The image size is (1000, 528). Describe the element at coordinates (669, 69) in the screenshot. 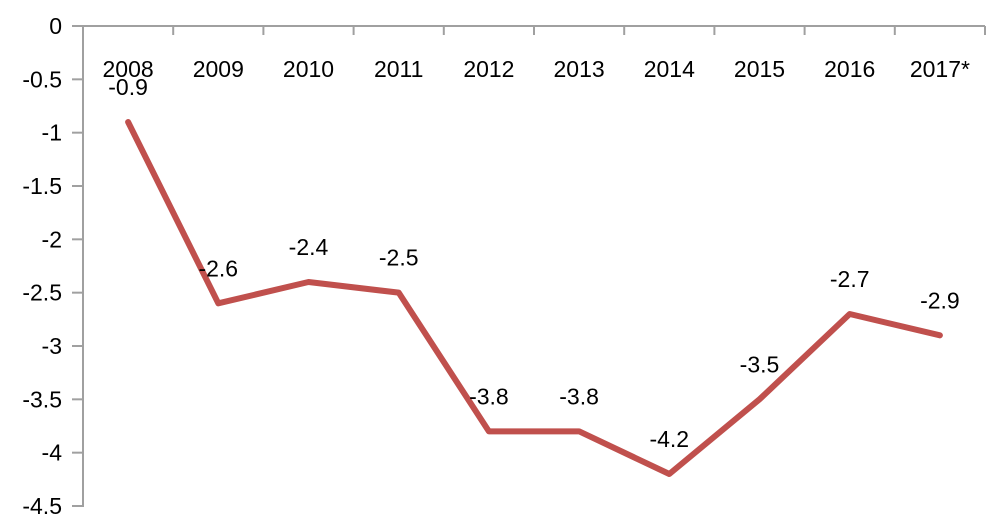

I see `x-category-label: 2014` at that location.